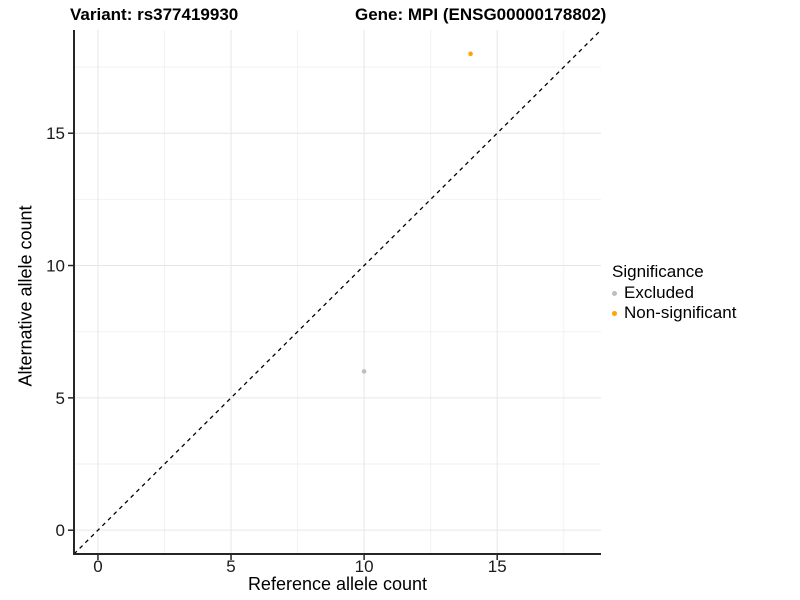  I want to click on y-tick-label: 15, so click(55, 133).